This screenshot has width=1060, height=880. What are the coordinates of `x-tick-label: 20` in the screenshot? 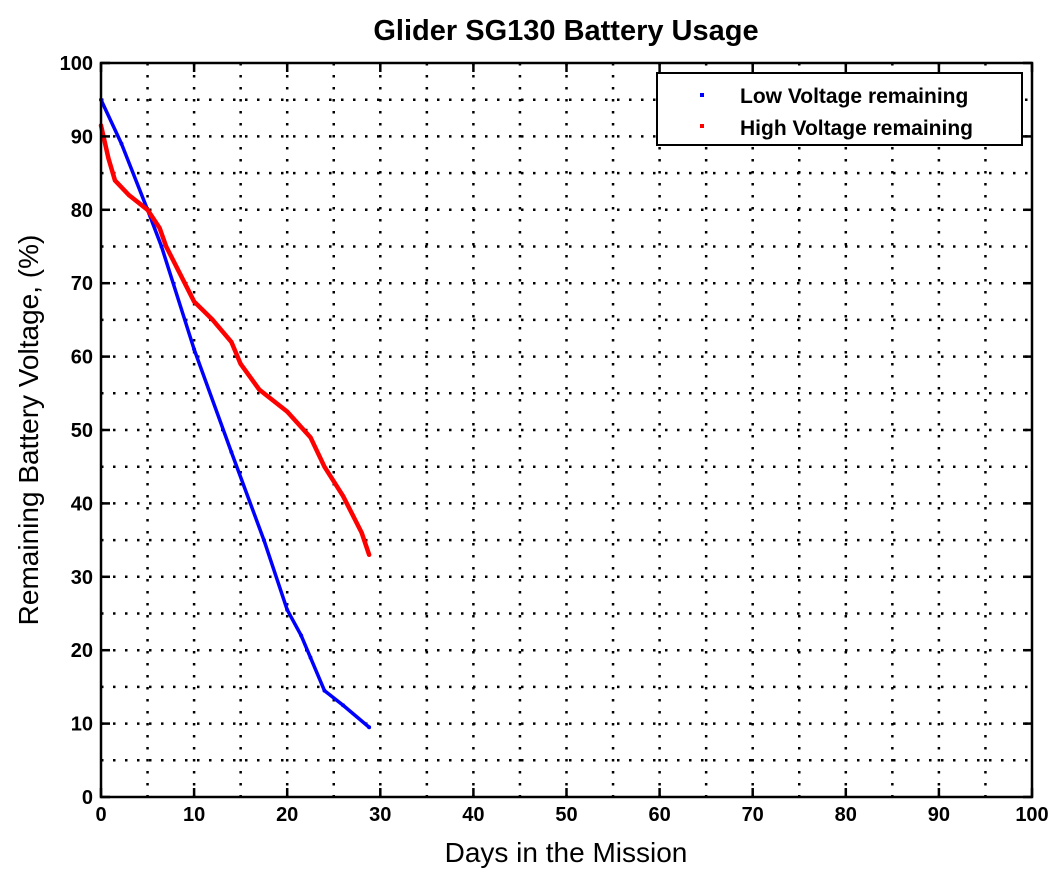 It's located at (287, 815).